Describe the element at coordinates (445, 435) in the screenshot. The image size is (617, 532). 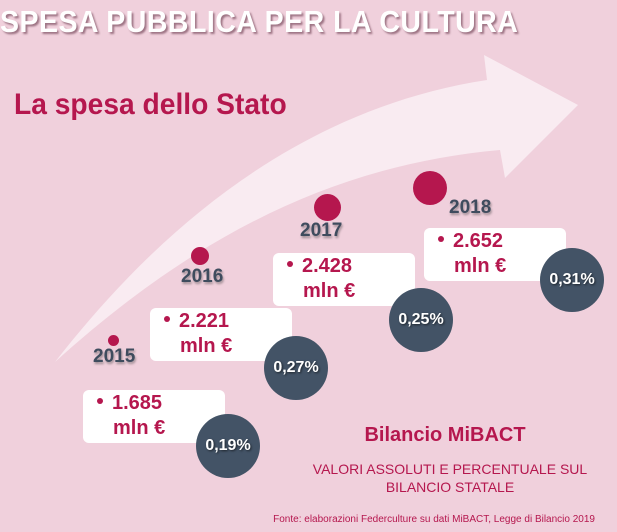
I see `legend-title: Bilancio MiBACT` at that location.